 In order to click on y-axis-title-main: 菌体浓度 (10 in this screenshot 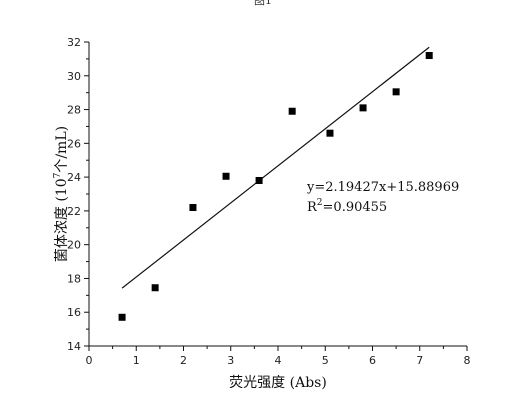, I will do `click(62, 220)`.